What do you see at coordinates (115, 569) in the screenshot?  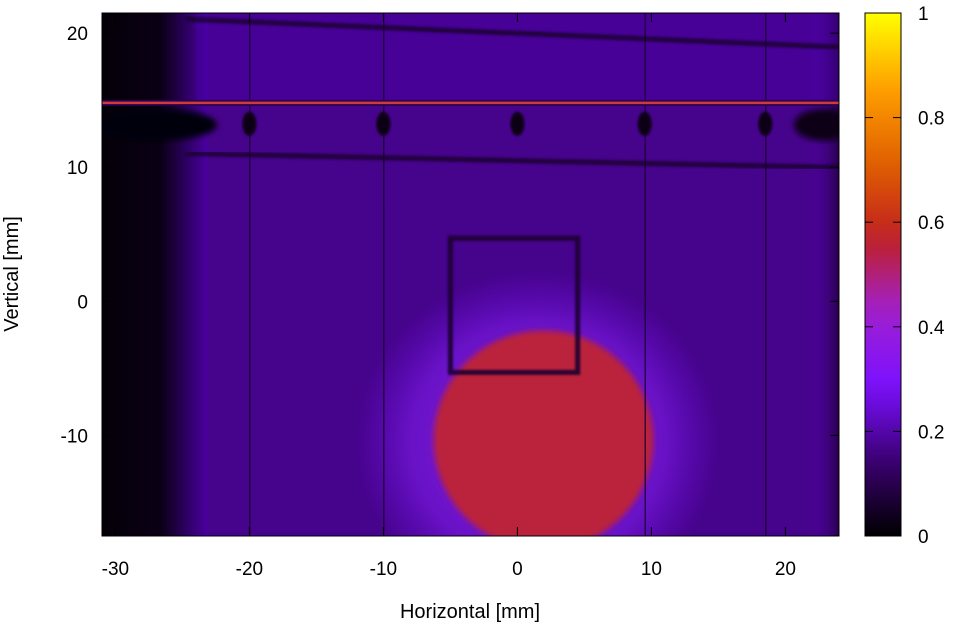 I see `x-tick-label: -30` at bounding box center [115, 569].